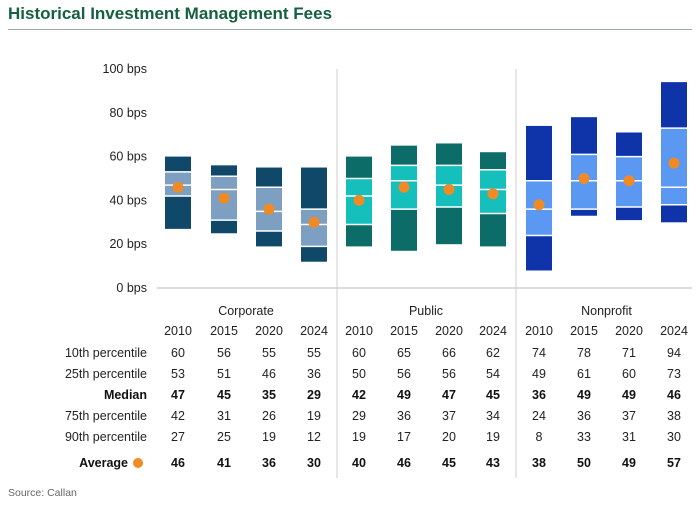  Describe the element at coordinates (178, 374) in the screenshot. I see `cell-p25: 53` at that location.